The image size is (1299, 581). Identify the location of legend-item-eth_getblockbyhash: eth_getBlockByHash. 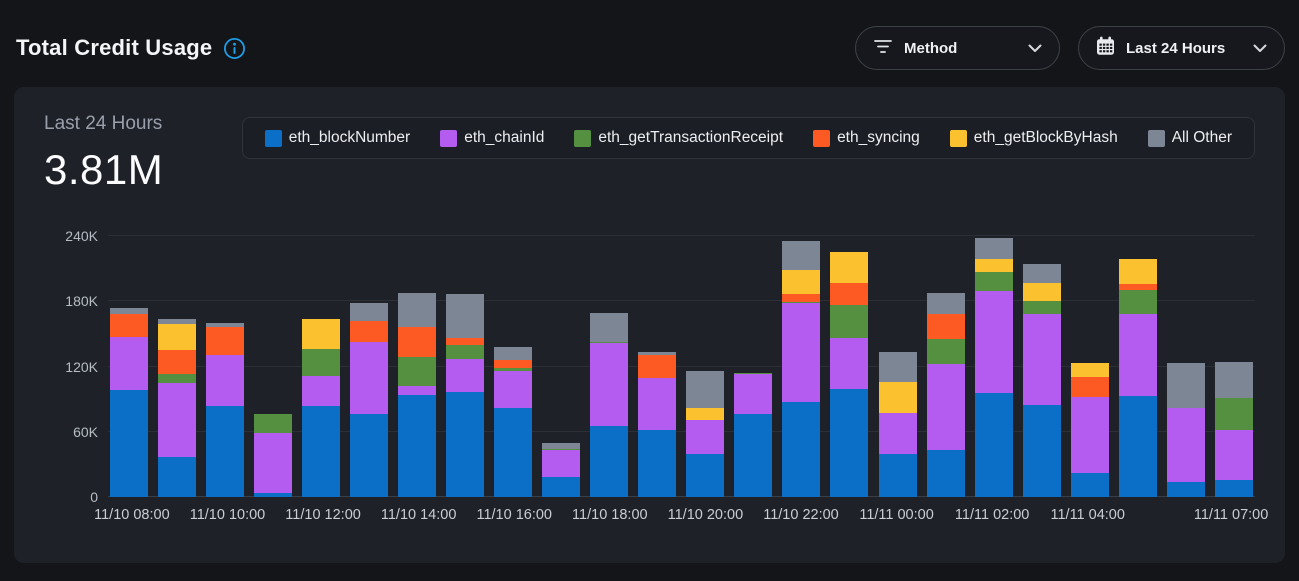
(1033, 138).